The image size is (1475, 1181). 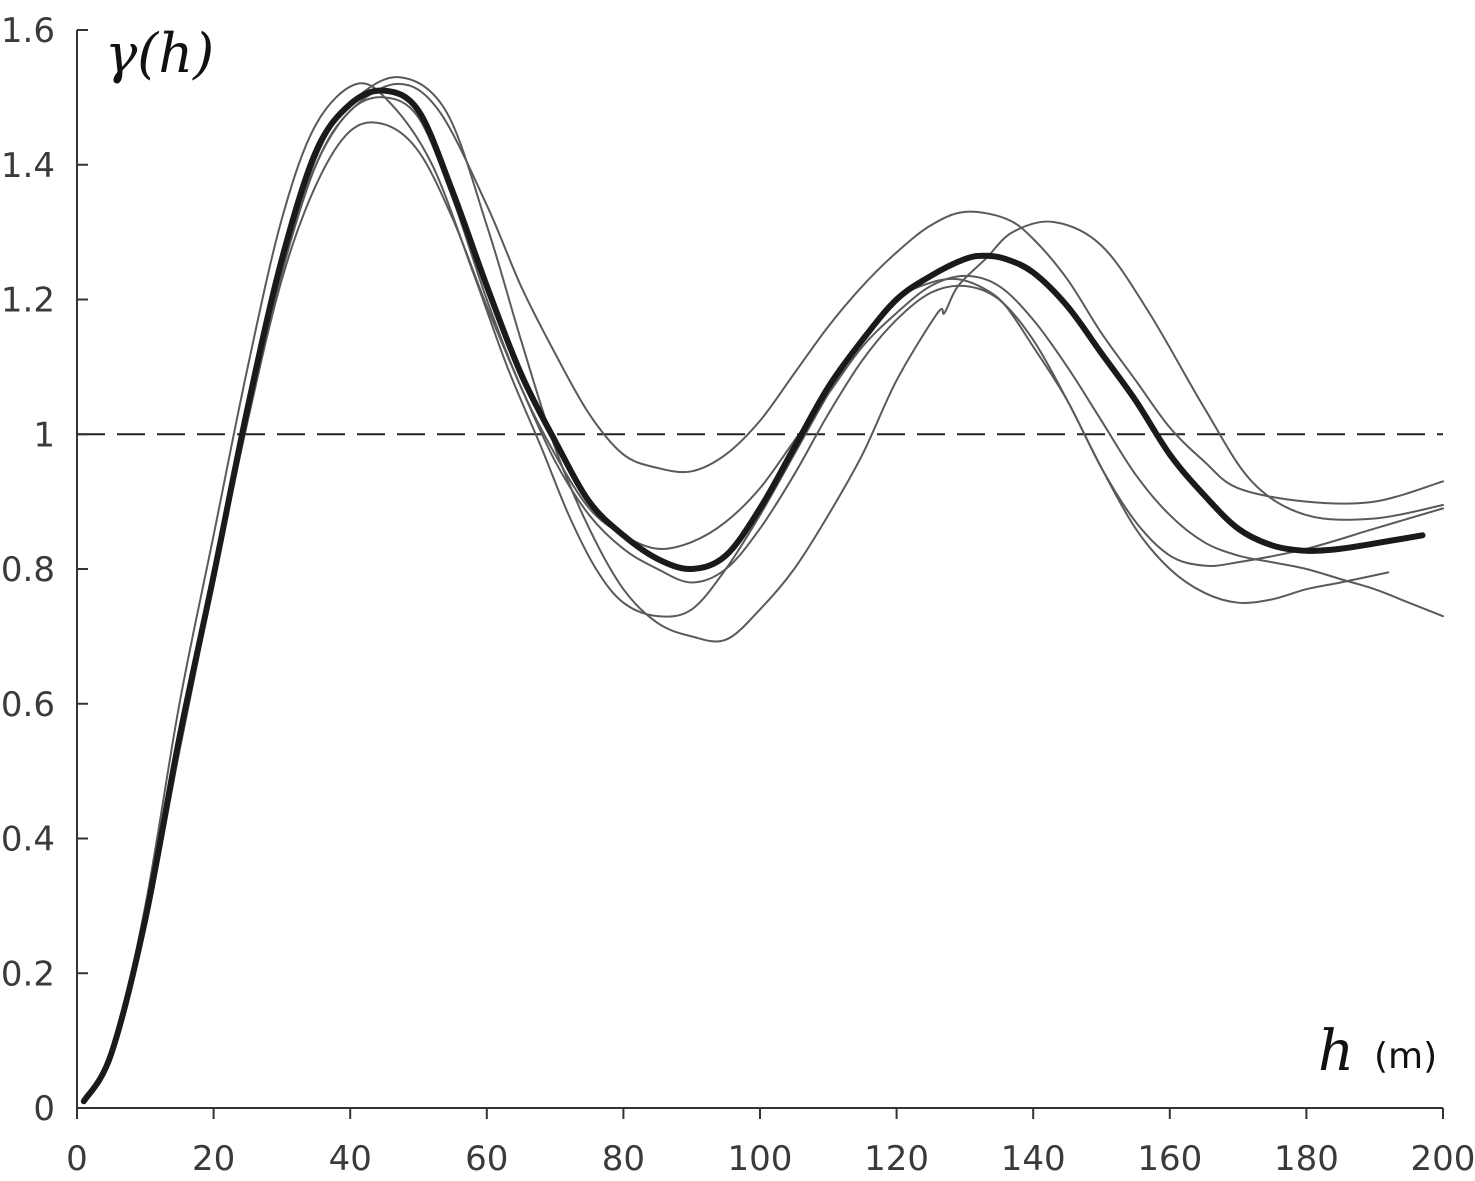 I want to click on y-tick-label: 0.2, so click(x=28, y=974).